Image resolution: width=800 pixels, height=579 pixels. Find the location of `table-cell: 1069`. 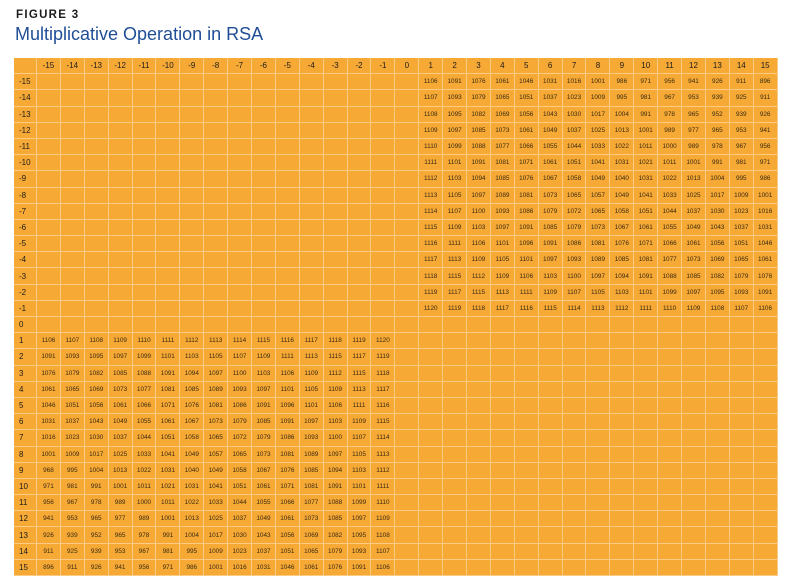

table-cell: 1069 is located at coordinates (717, 260).